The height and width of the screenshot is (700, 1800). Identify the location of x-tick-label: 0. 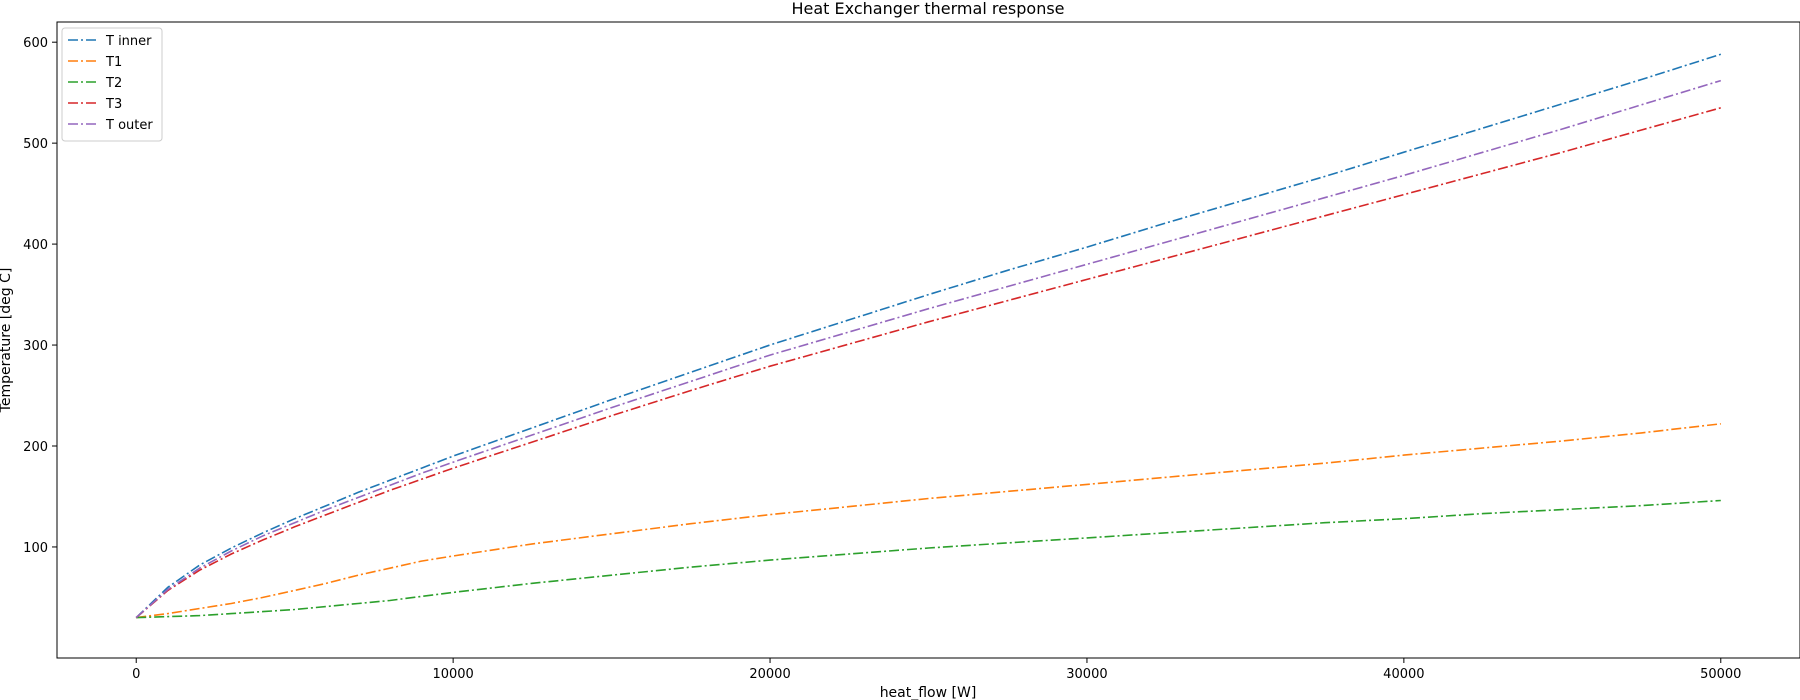
(136, 674).